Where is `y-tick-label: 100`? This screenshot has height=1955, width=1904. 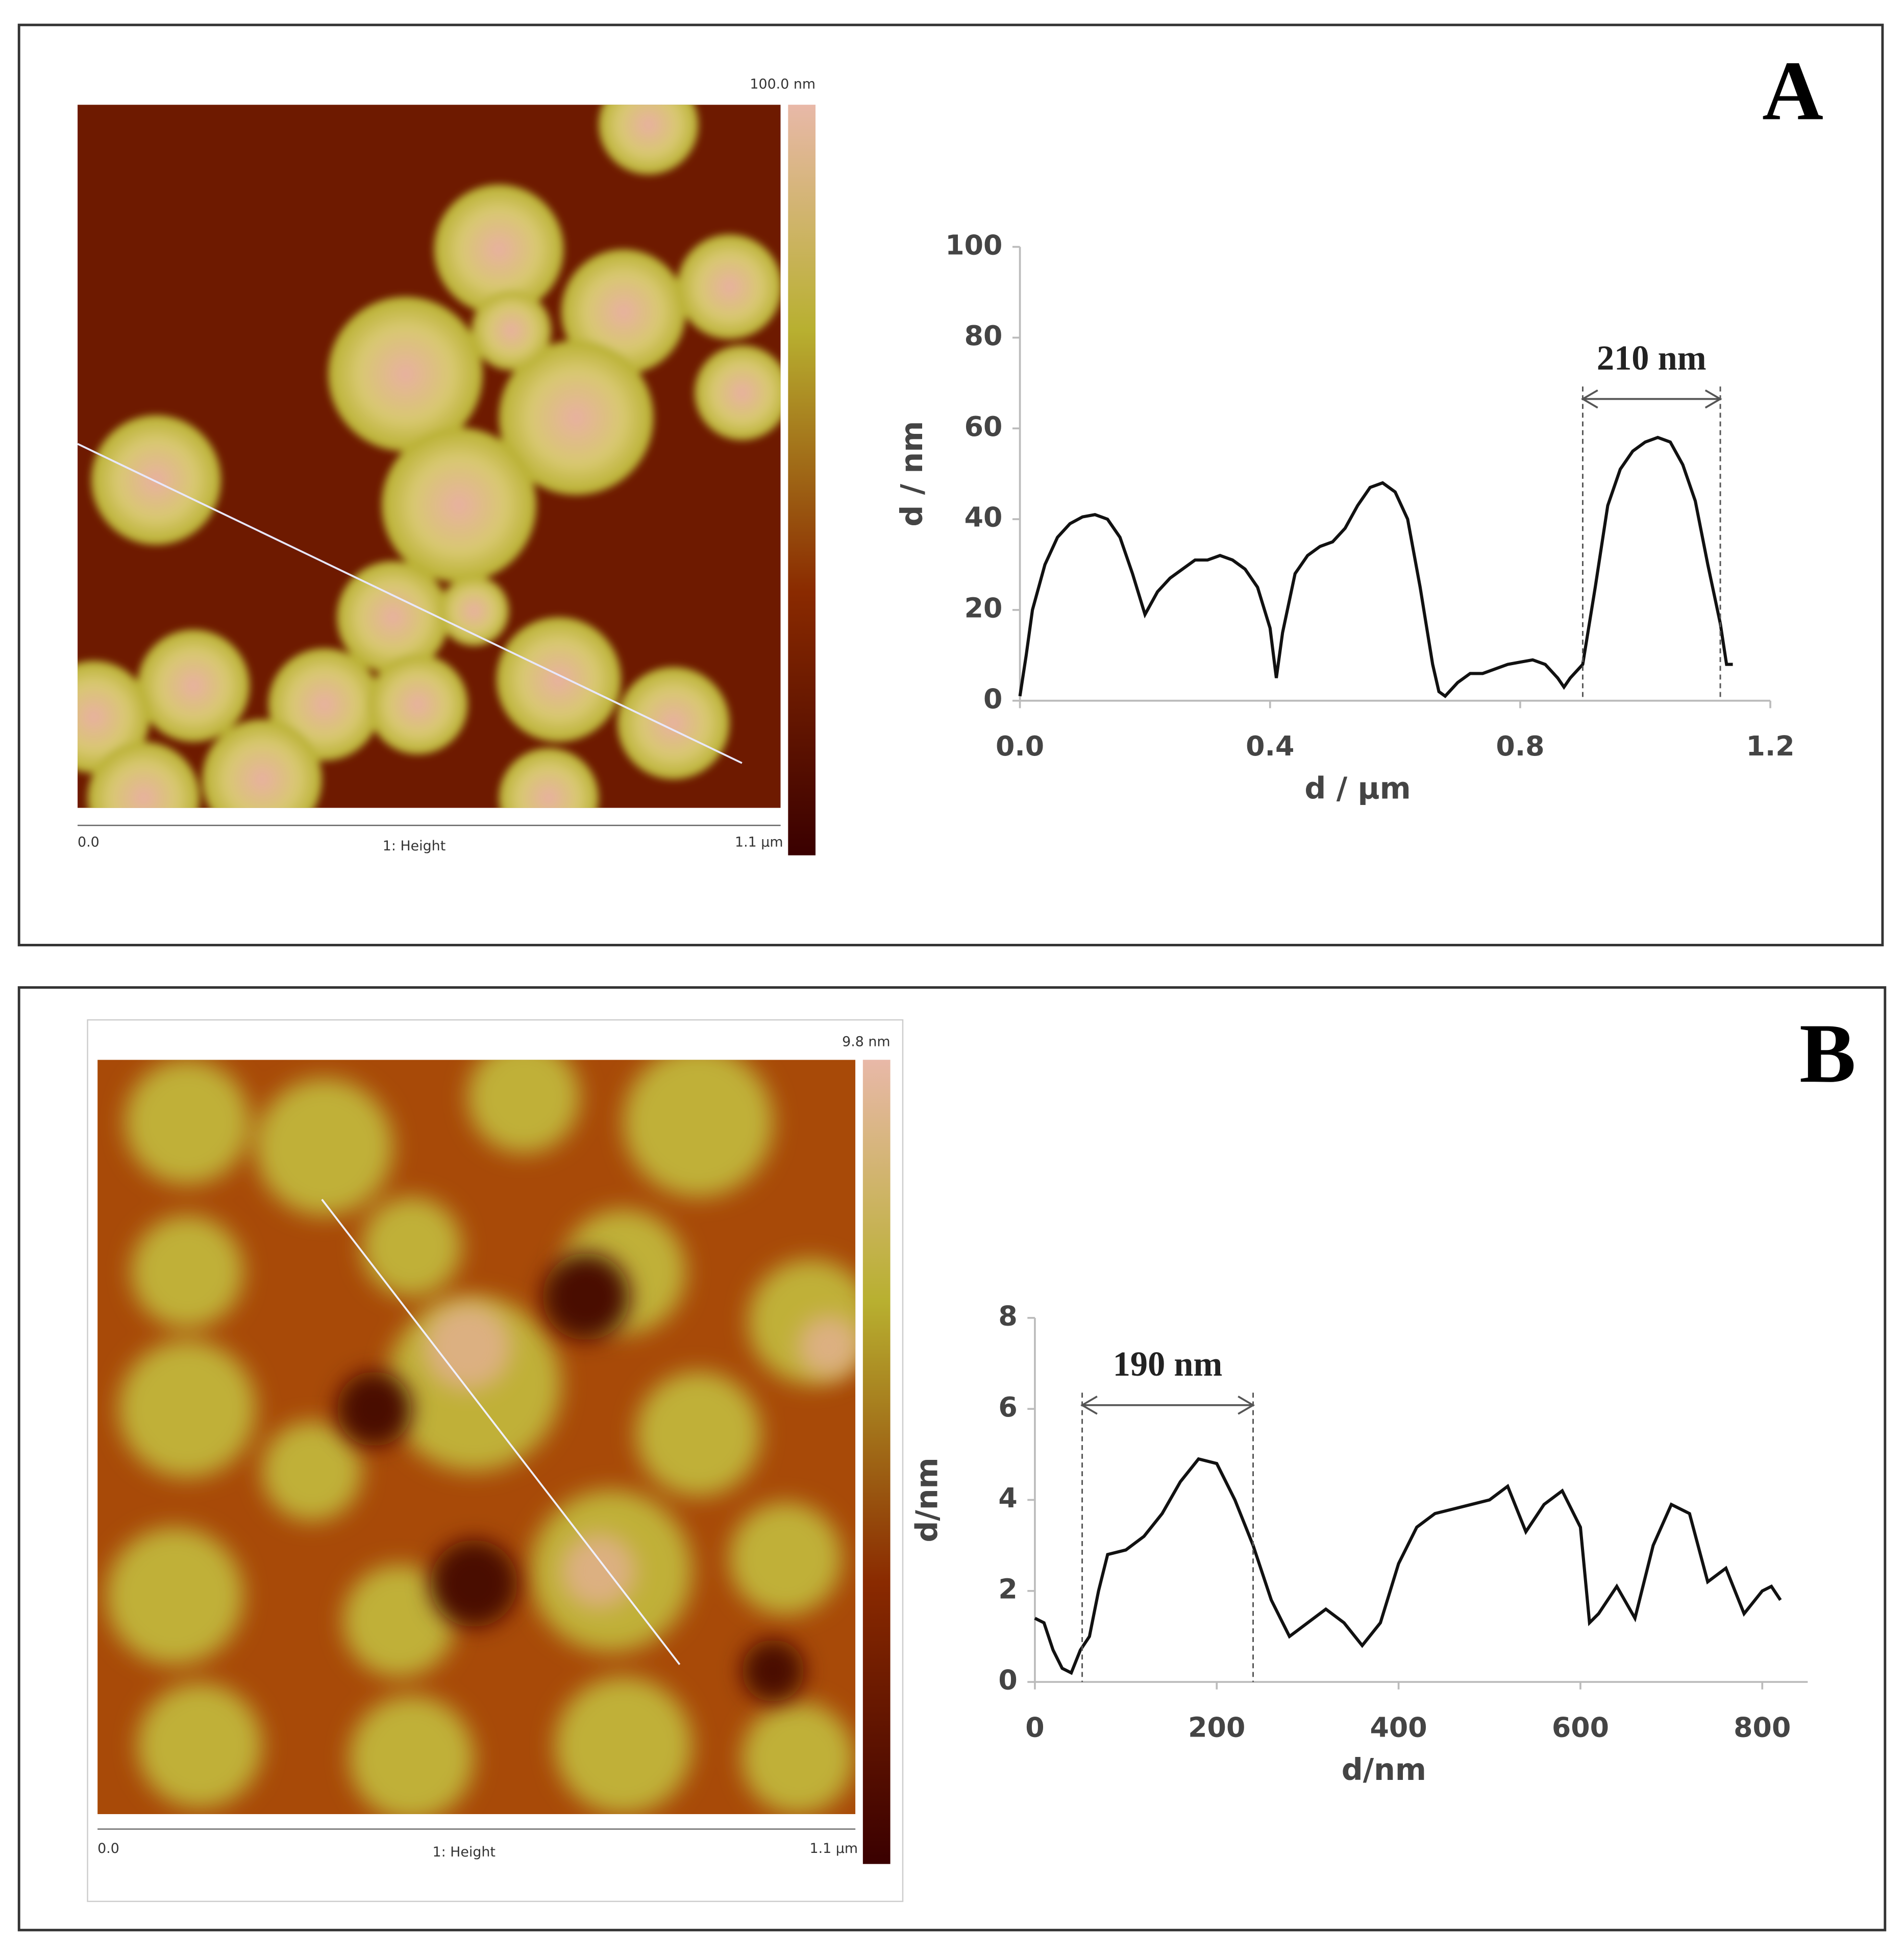 y-tick-label: 100 is located at coordinates (973, 245).